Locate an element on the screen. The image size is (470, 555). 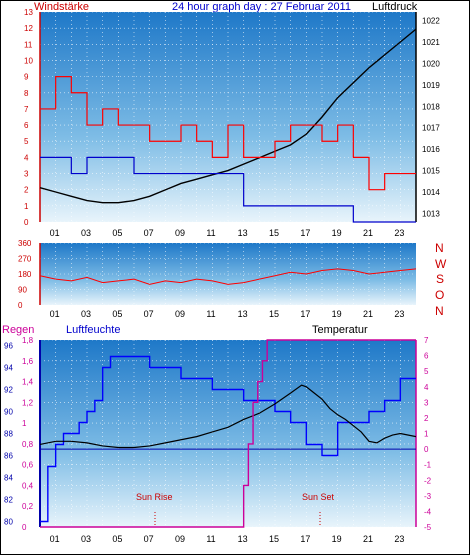
rain-tick-label: 1,8 is located at coordinates (28, 340).